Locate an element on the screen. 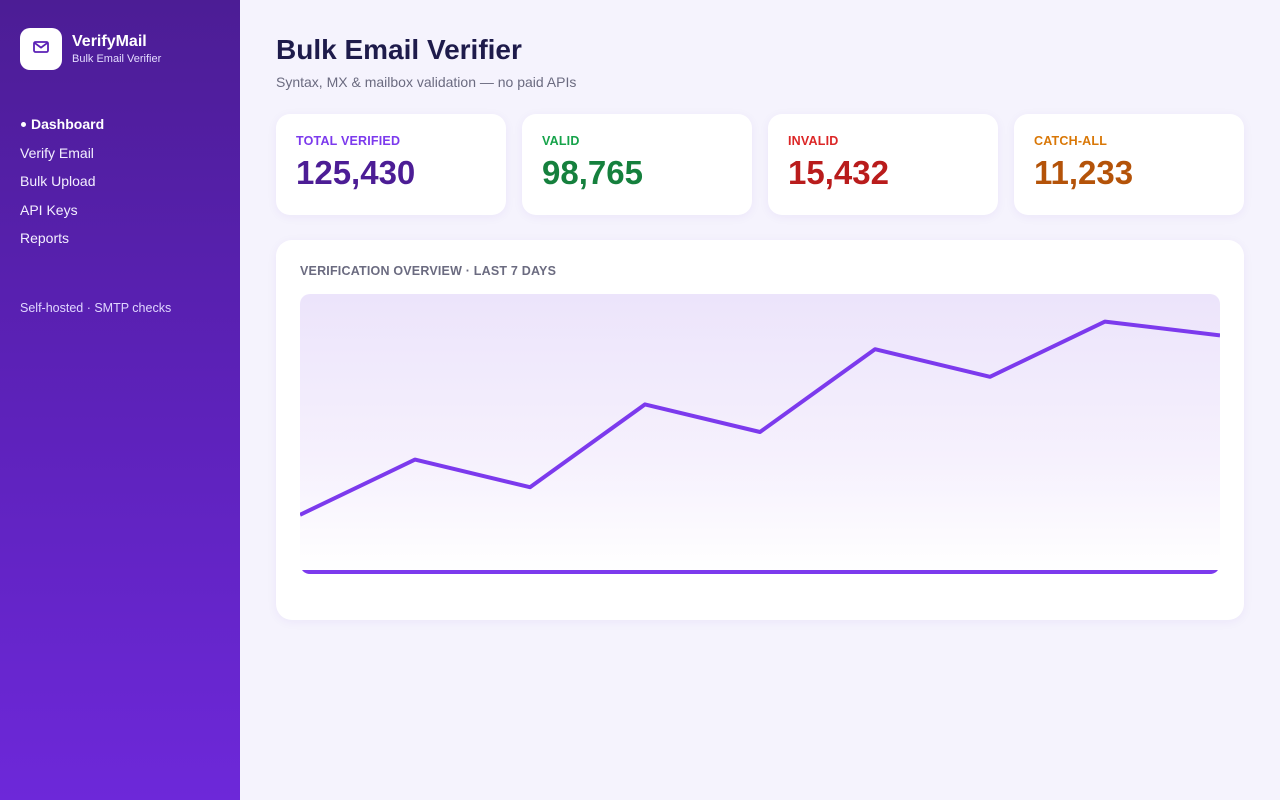 This screenshot has height=800, width=1280. sidebar-item-bulk-upload: Bulk Upload is located at coordinates (120, 181).